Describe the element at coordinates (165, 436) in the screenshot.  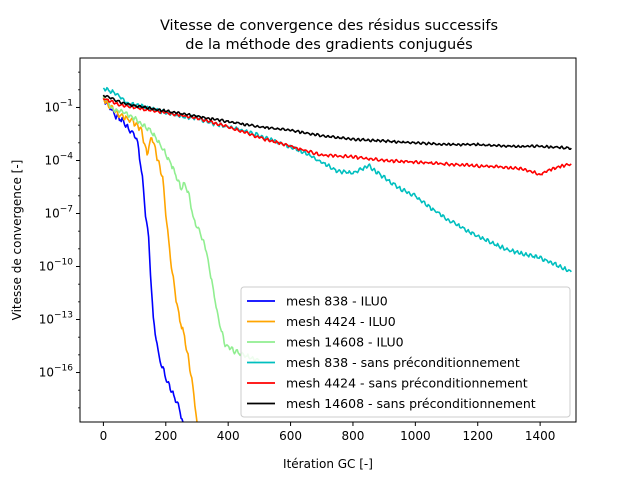
I see `x-tick-label: 200` at that location.